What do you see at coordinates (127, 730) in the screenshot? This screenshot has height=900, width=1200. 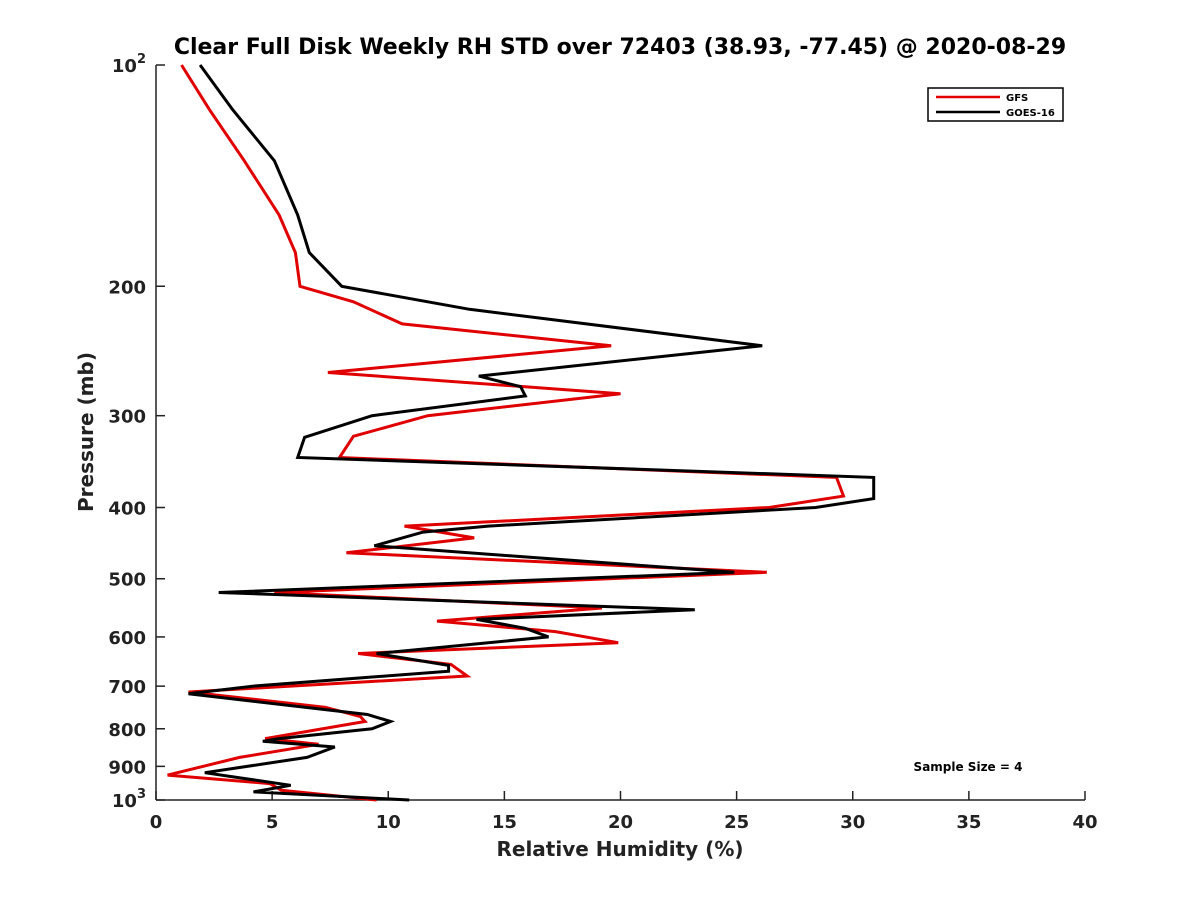 I see `y-tick-label: 800` at bounding box center [127, 730].